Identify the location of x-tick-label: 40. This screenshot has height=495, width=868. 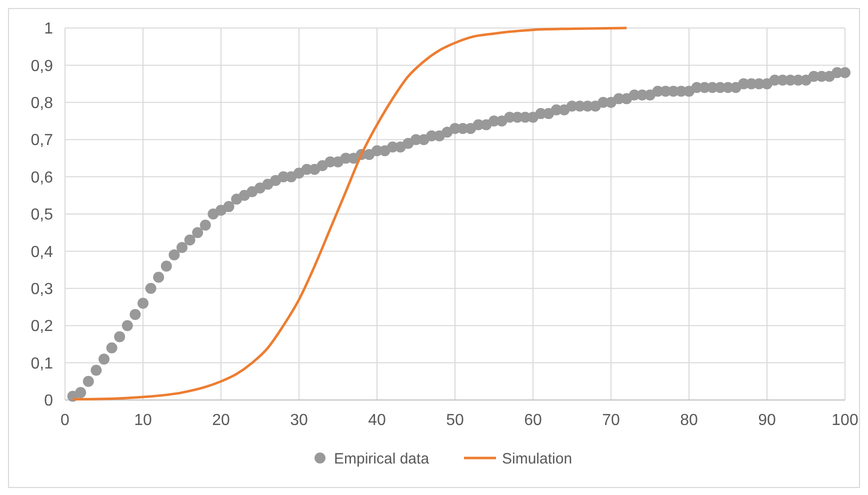
(377, 420).